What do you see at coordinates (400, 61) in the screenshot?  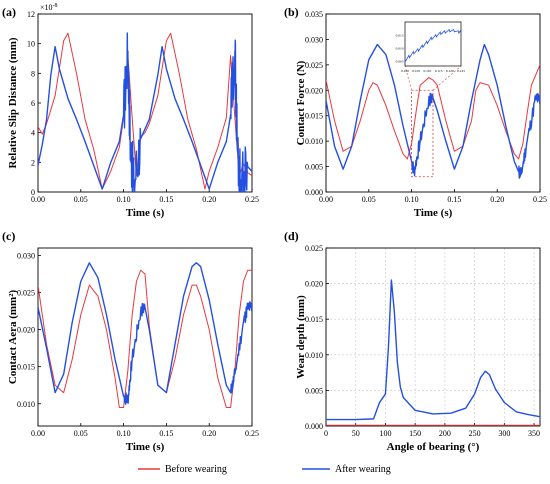 I see `inset-y-tick-label: 0.005` at bounding box center [400, 61].